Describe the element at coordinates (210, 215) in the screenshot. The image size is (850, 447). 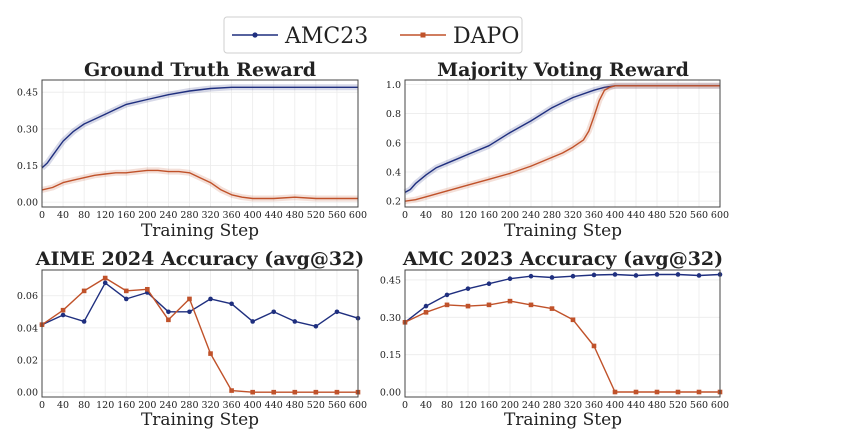
I see `ground-truth-reward-xtick-label: 320` at that location.